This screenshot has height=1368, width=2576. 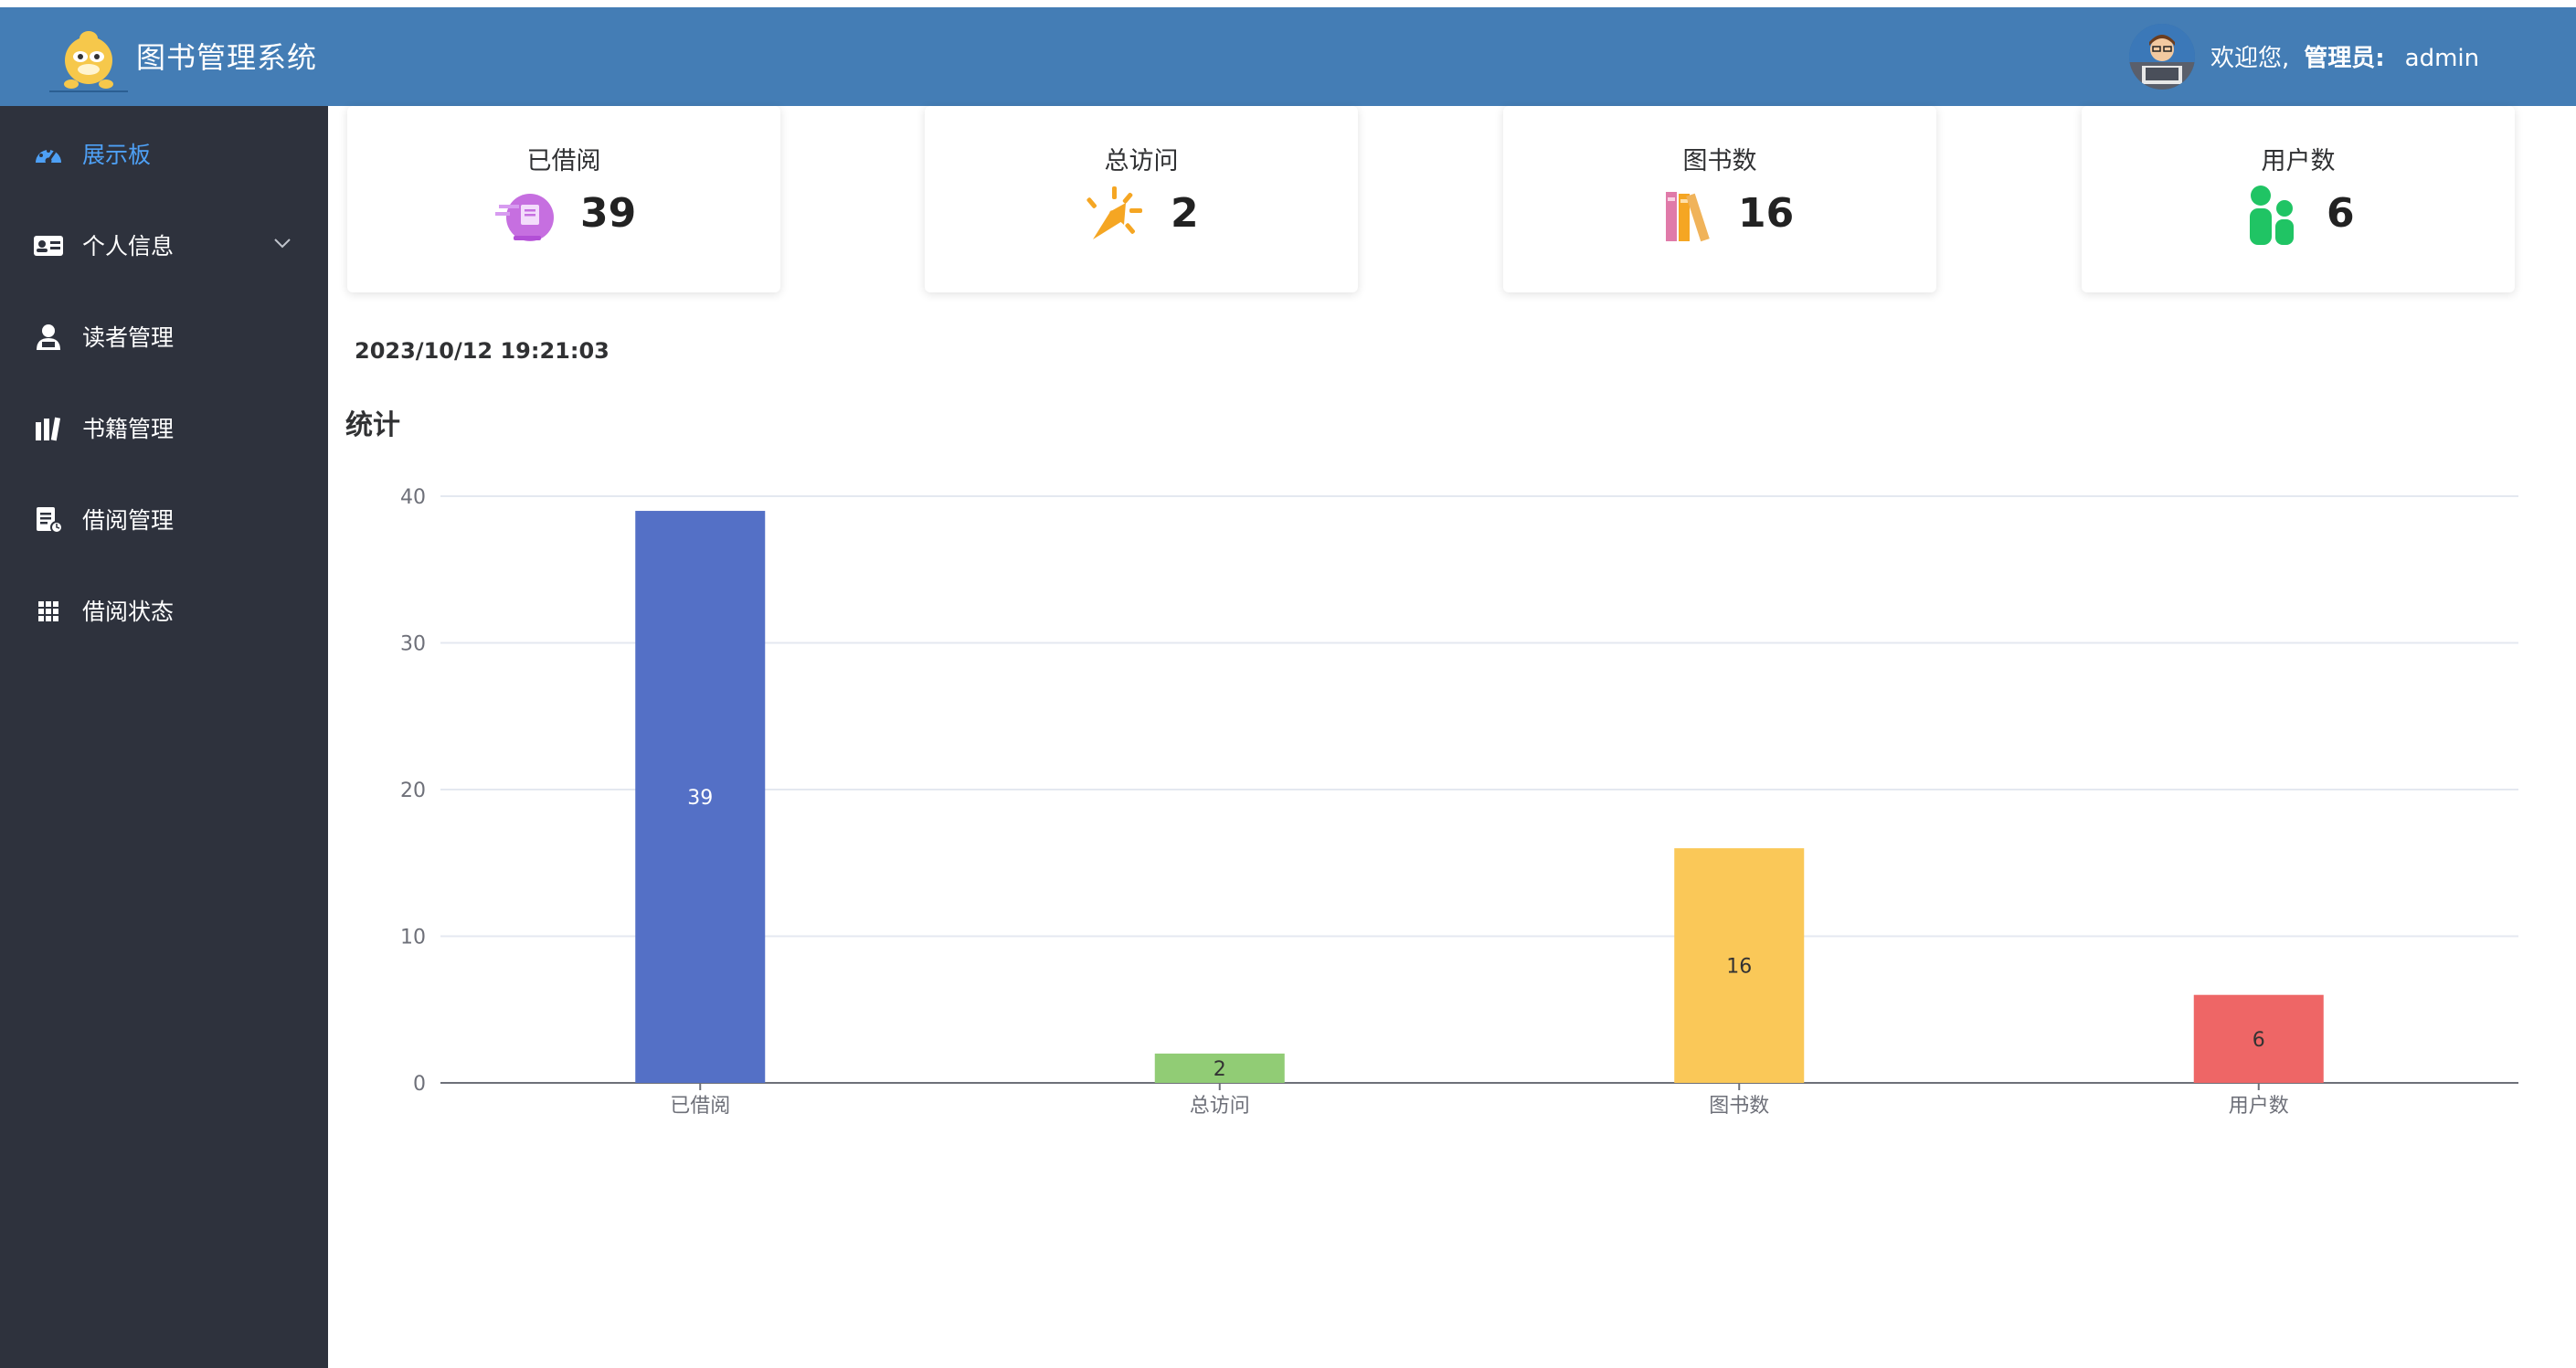 I want to click on data-label: 39, so click(x=700, y=798).